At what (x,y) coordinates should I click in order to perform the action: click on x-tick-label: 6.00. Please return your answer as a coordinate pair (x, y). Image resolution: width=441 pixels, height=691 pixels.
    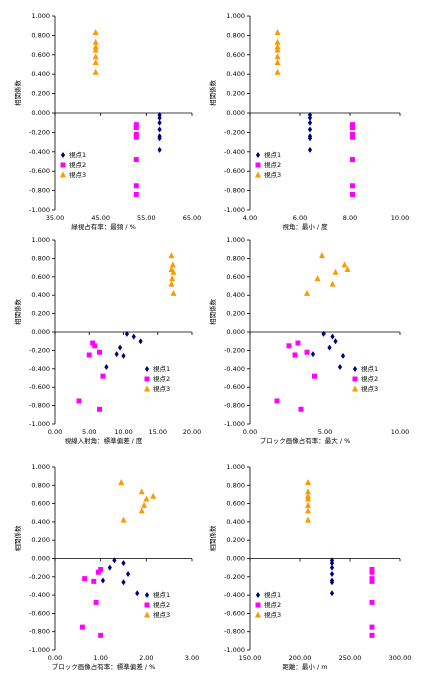
    Looking at the image, I should click on (300, 218).